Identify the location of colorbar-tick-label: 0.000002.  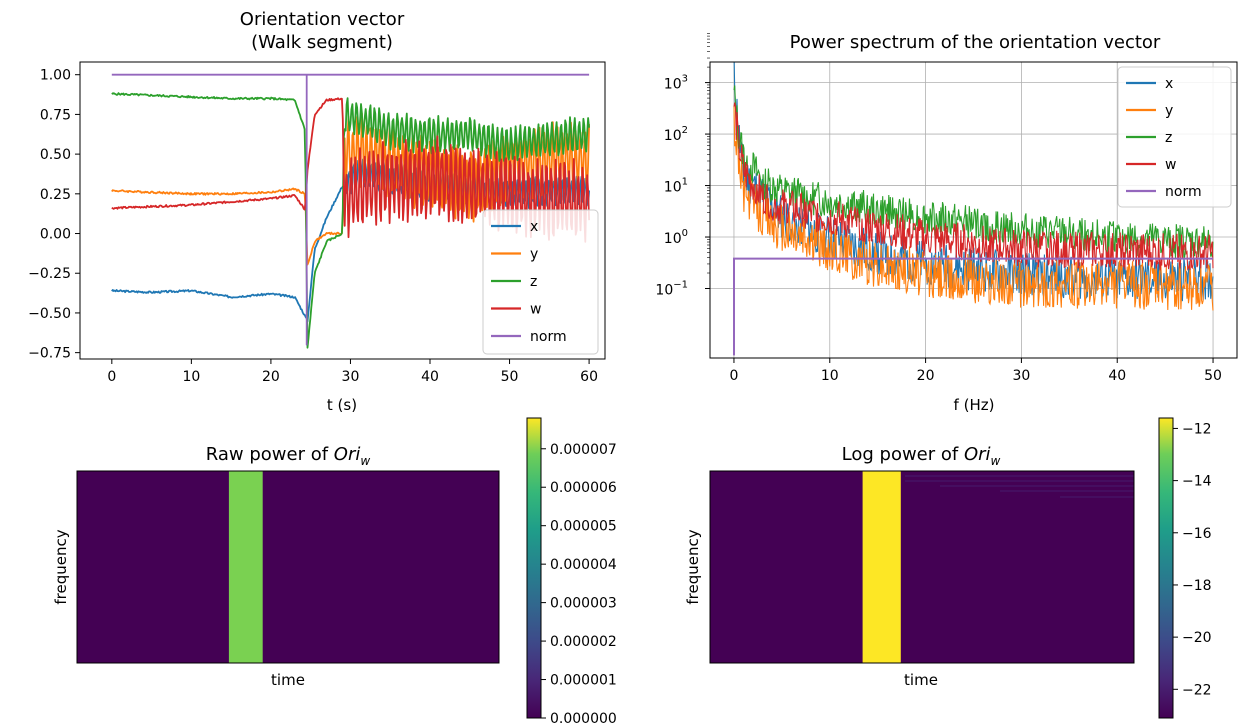
(583, 642).